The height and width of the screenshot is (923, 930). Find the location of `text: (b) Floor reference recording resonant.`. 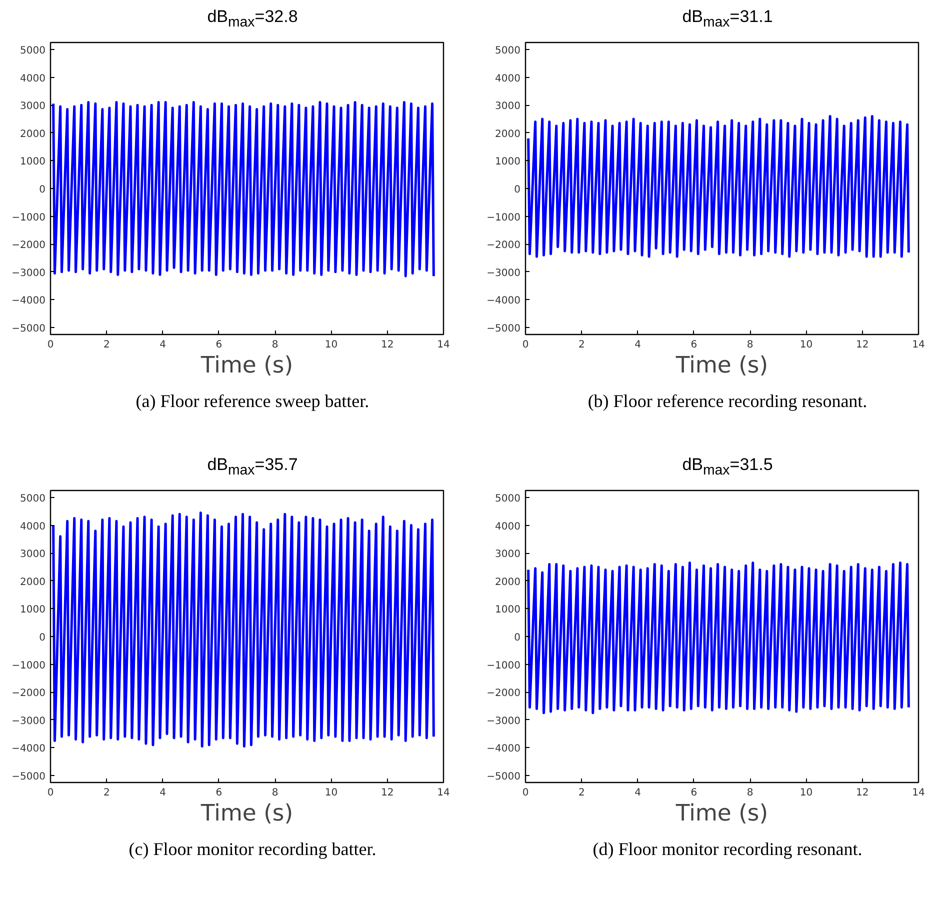

text: (b) Floor reference recording resonant. is located at coordinates (728, 401).